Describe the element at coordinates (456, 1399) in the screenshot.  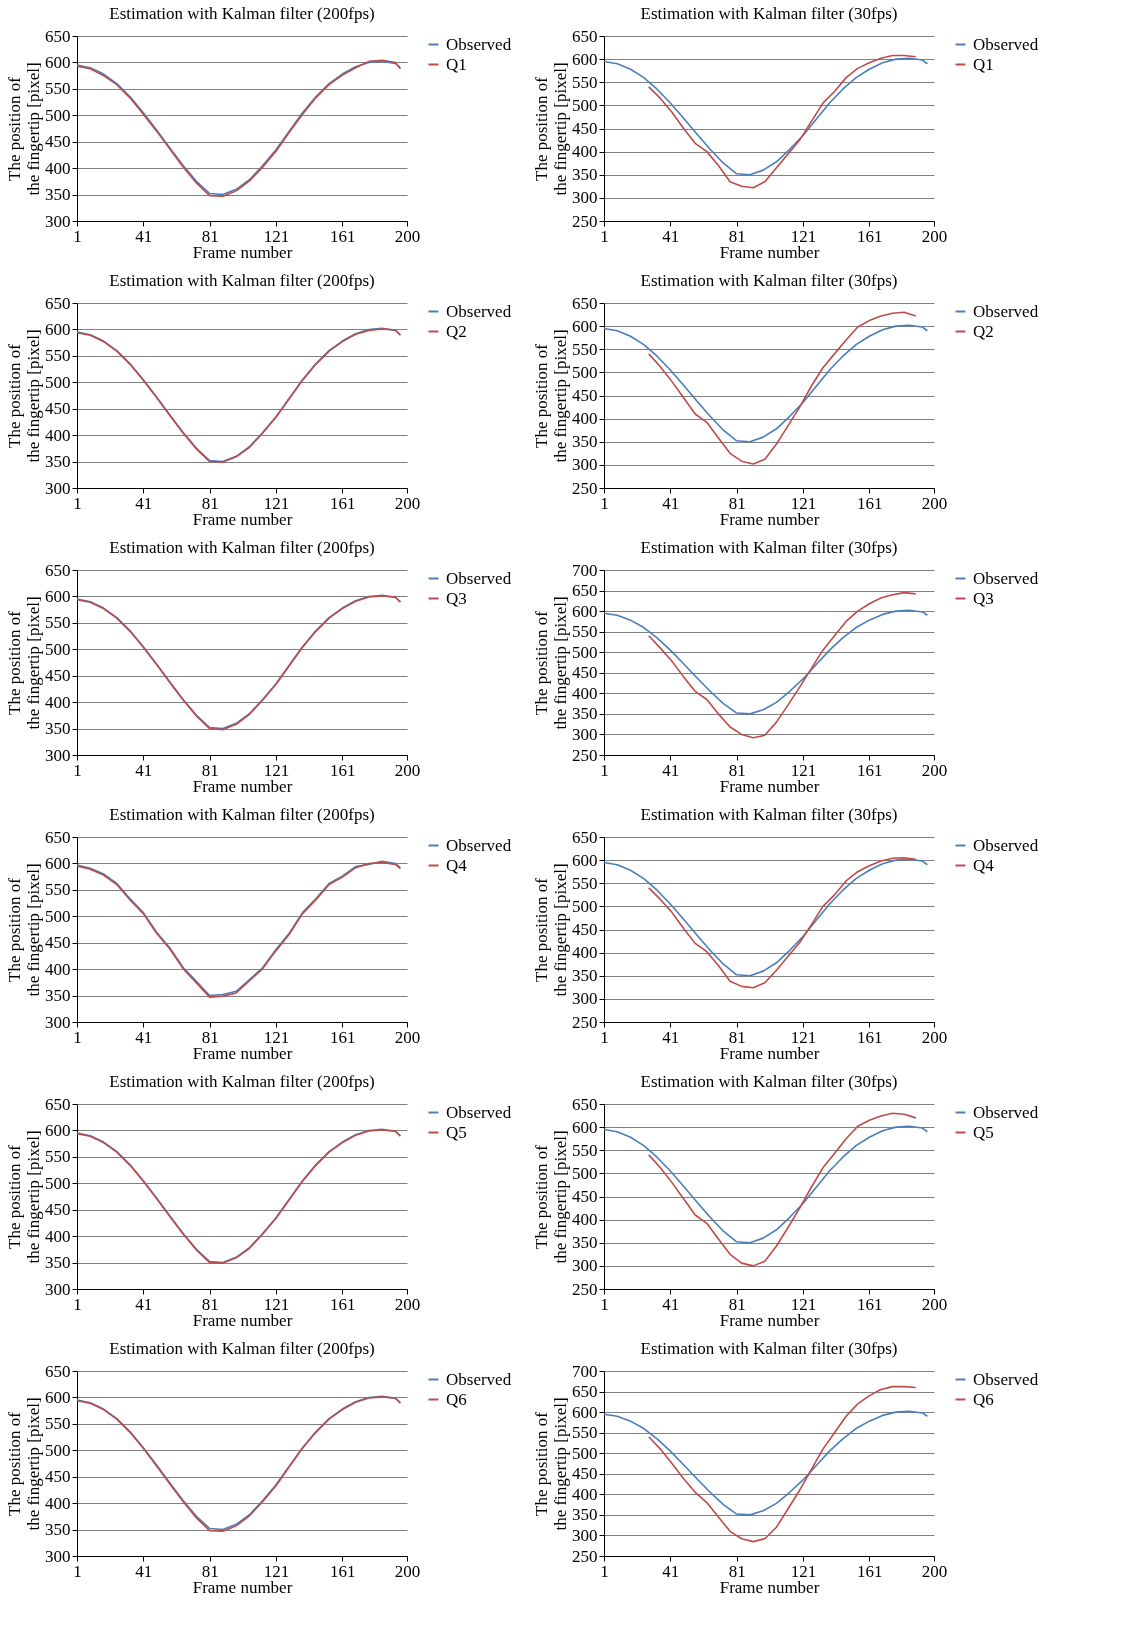
I see `legend-label: Q6` at that location.